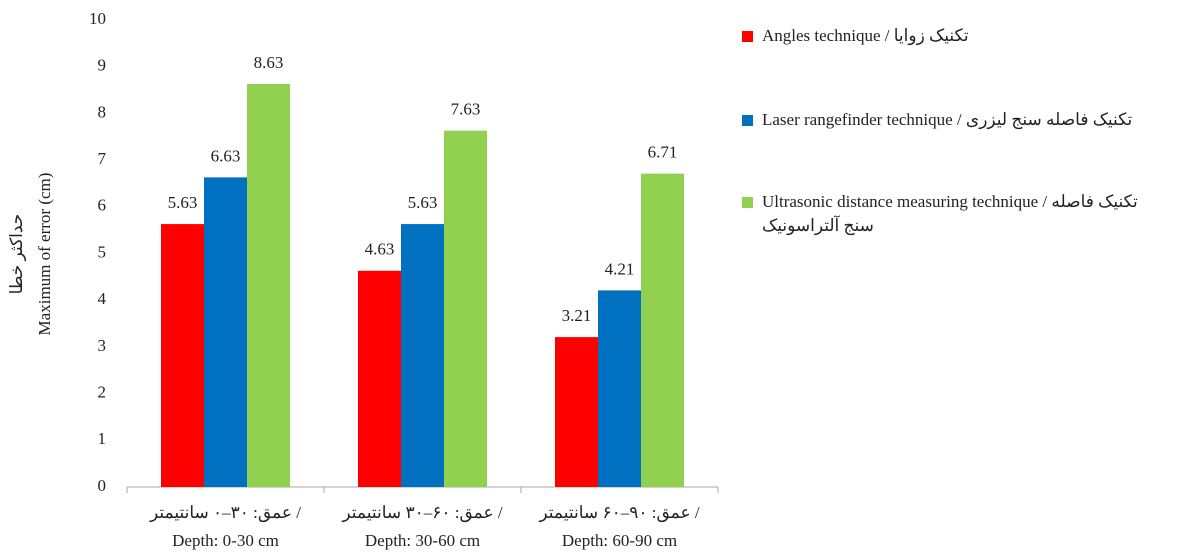 Image resolution: width=1182 pixels, height=560 pixels. I want to click on legend-entry: Angles technique / تکنیک زوایا, so click(865, 35).